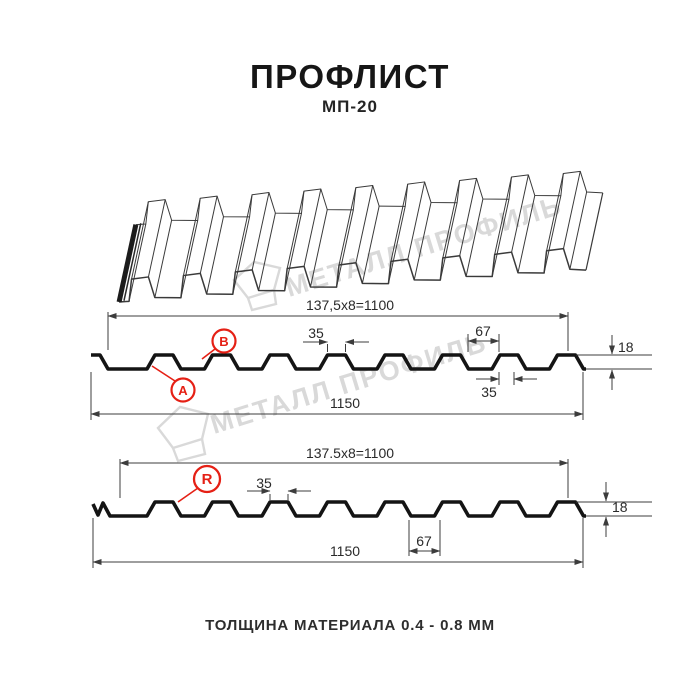 This screenshot has width=700, height=700. Describe the element at coordinates (257, 286) in the screenshot. I see `watermark-logo-upper` at that location.